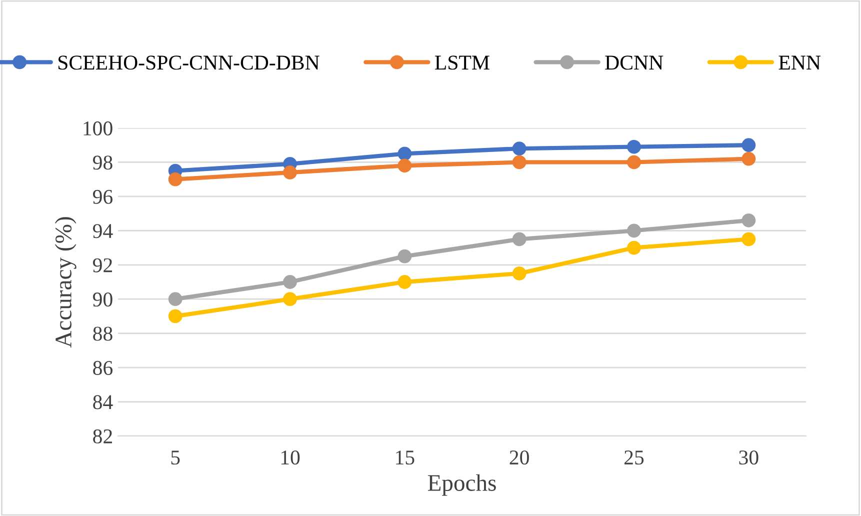 The width and height of the screenshot is (861, 516). Describe the element at coordinates (102, 436) in the screenshot. I see `y-tick-label: 82` at that location.